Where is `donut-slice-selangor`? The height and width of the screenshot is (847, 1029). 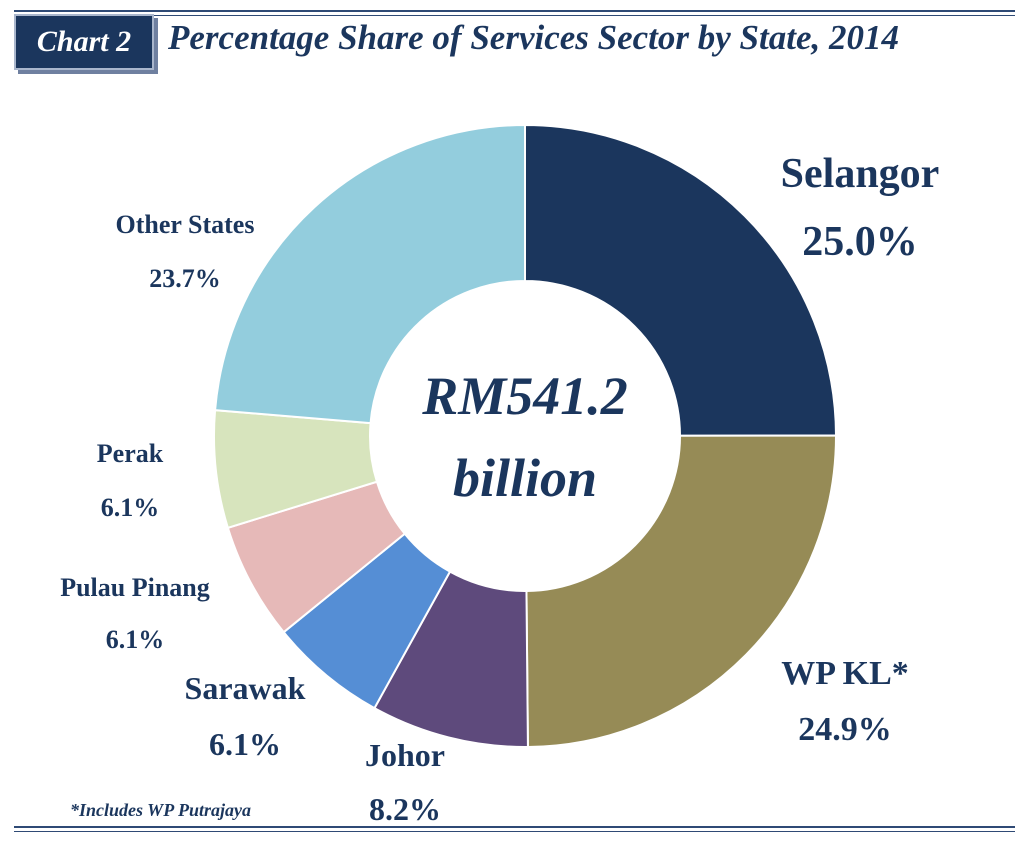
donut-slice-selangor is located at coordinates (681, 280).